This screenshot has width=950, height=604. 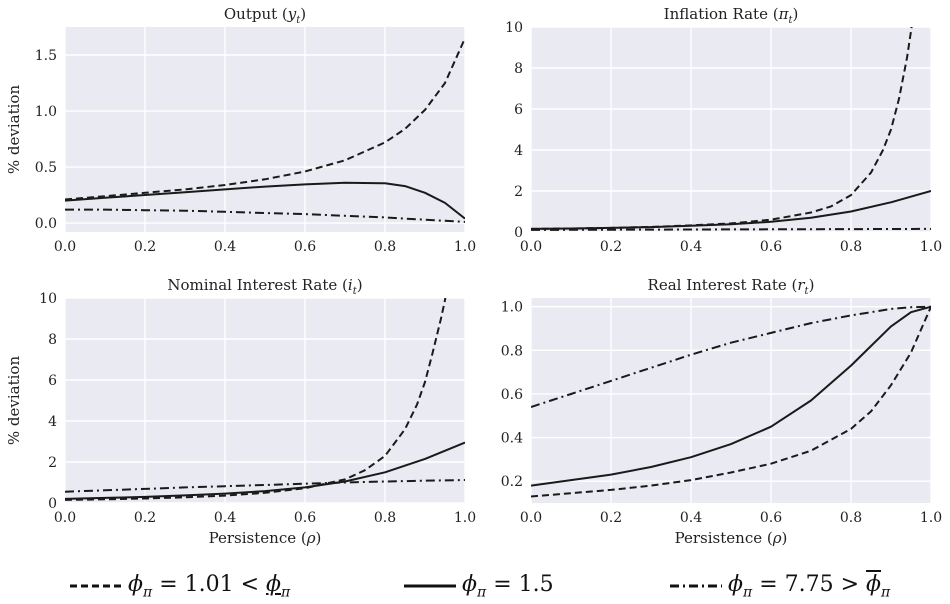 I want to click on legend-item-dashed: ϕπ = 1.01 < ϕπ, so click(x=180, y=586).